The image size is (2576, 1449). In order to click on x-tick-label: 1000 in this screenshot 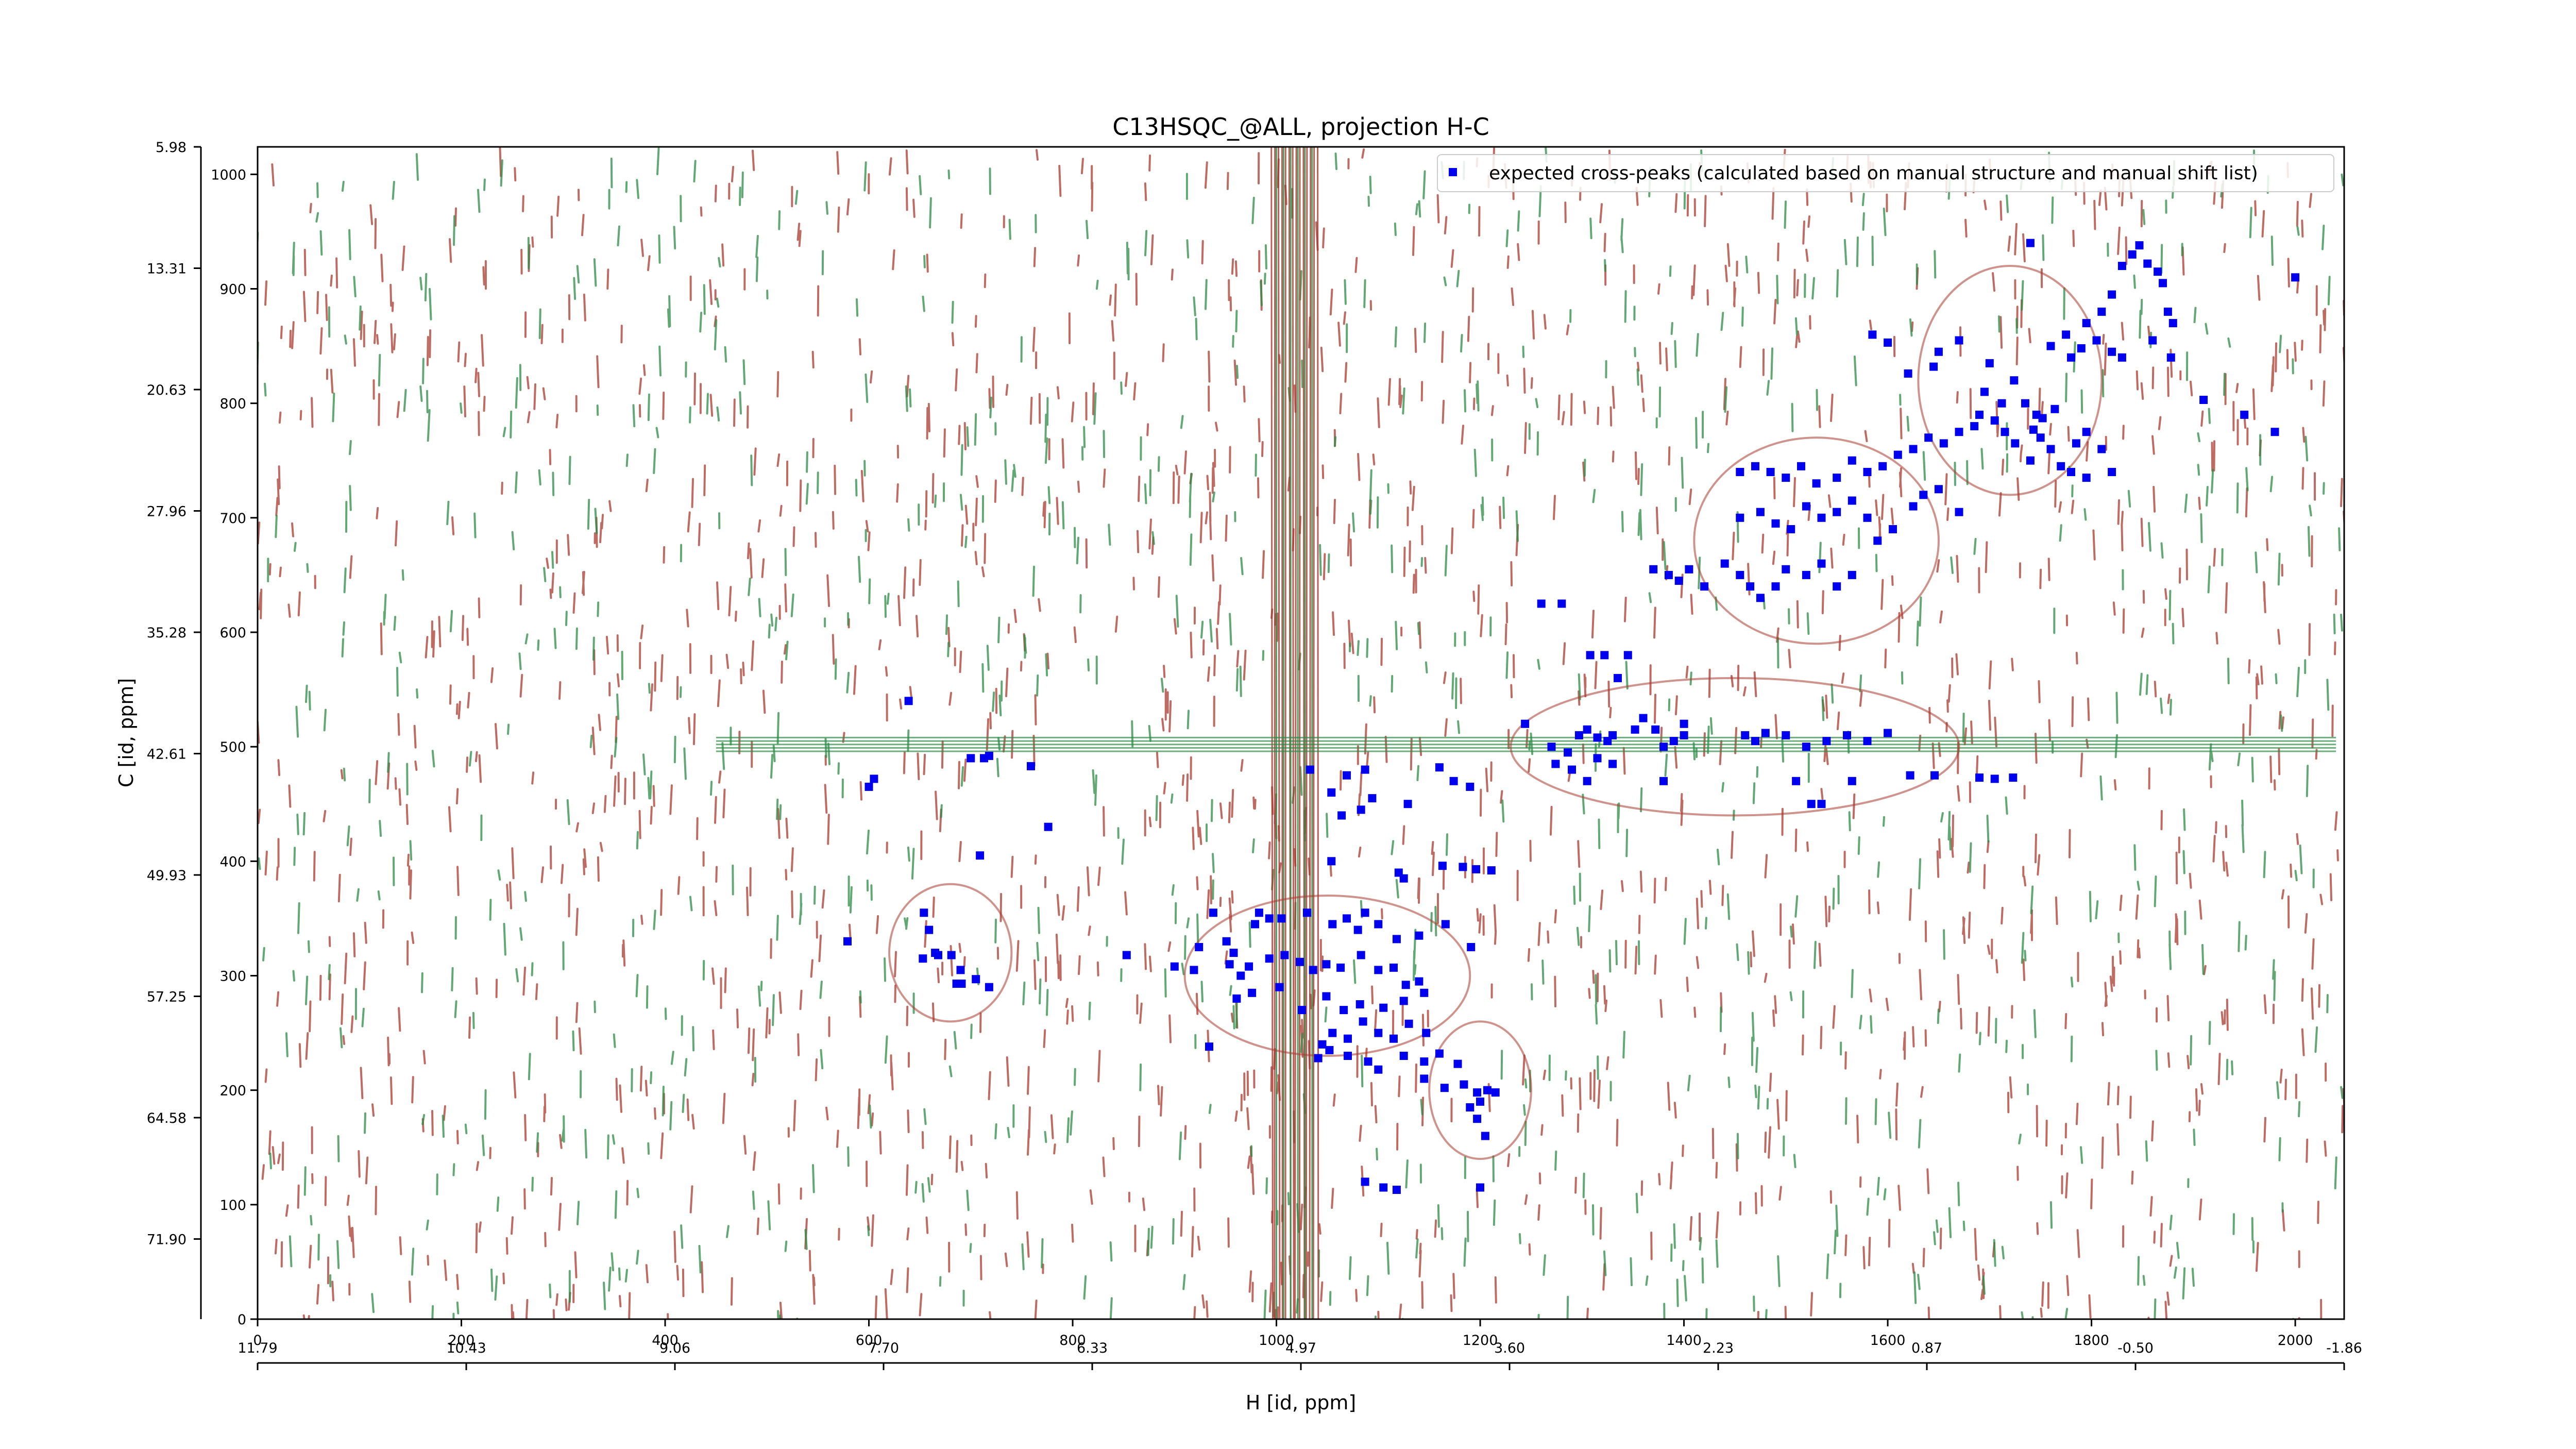, I will do `click(1276, 1341)`.